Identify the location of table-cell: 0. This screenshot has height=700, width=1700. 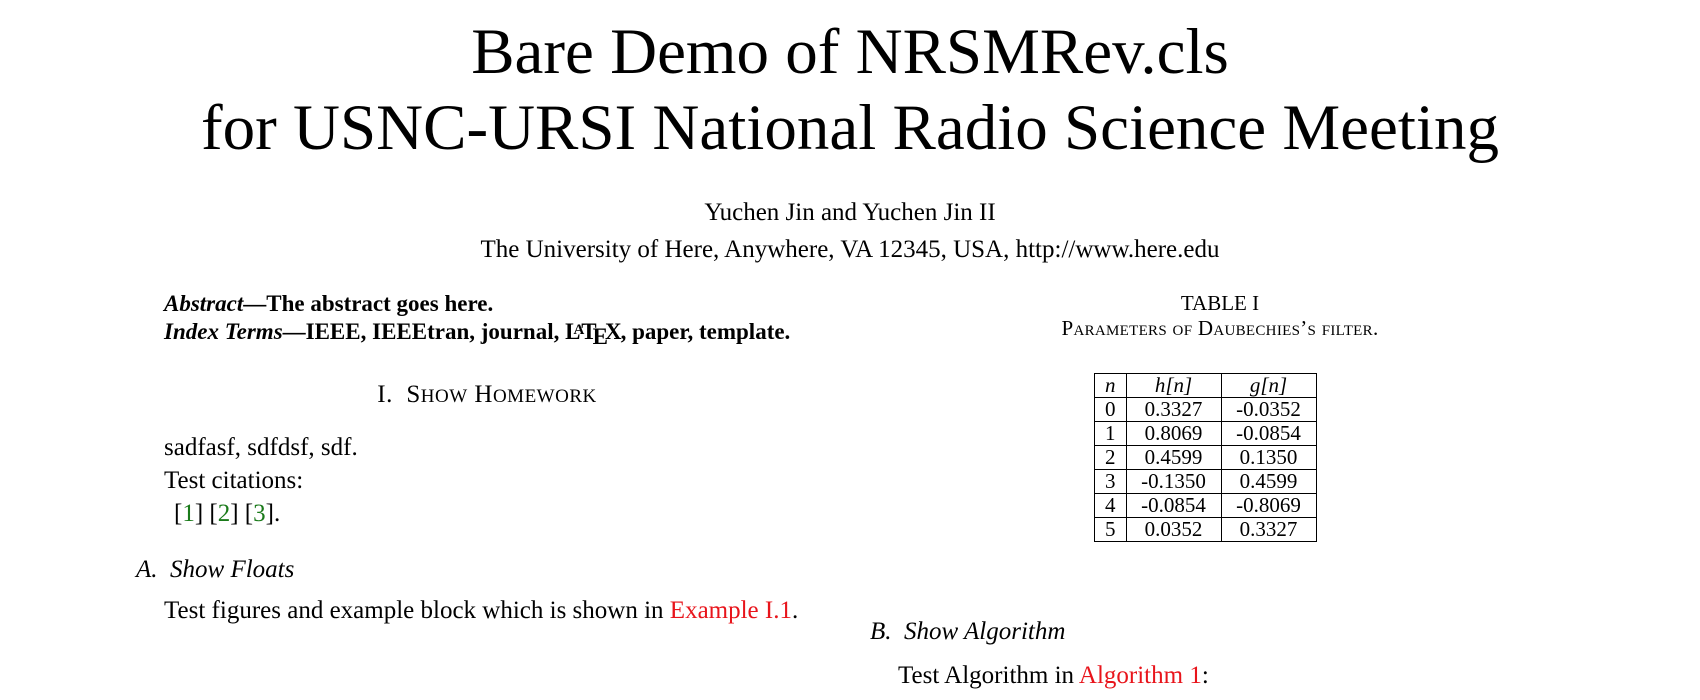
(1110, 409).